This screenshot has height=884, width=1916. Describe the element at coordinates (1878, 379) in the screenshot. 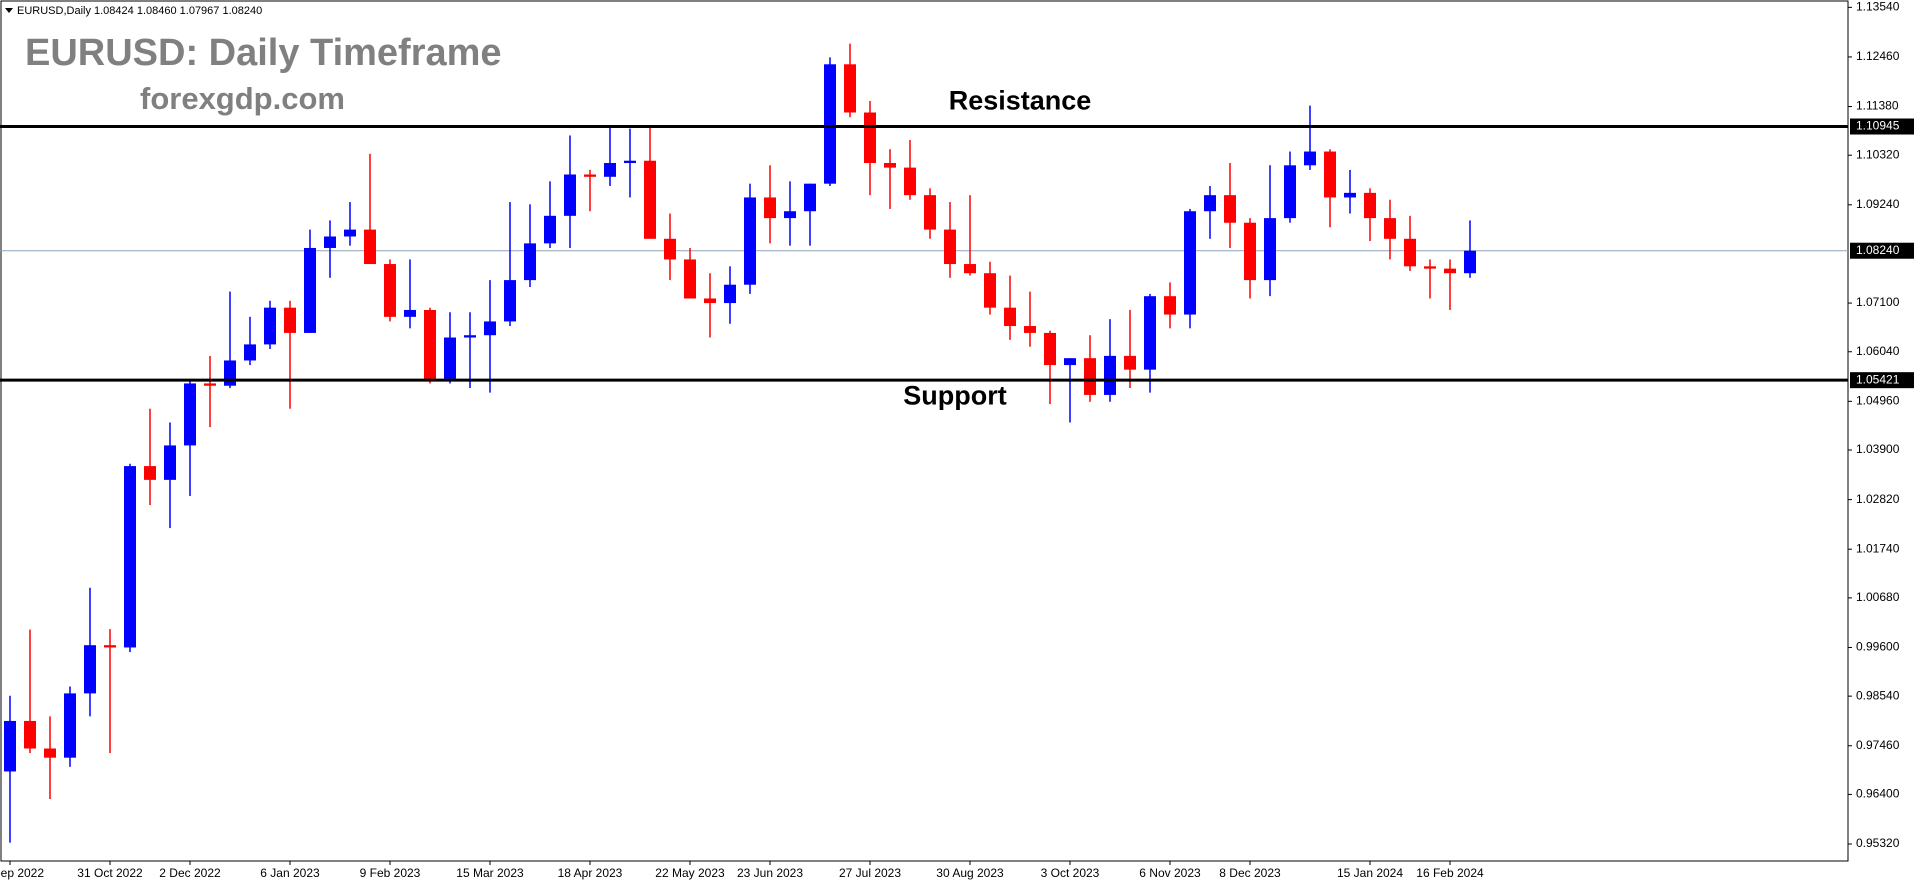

I see `level-price-label: 1.05421` at that location.